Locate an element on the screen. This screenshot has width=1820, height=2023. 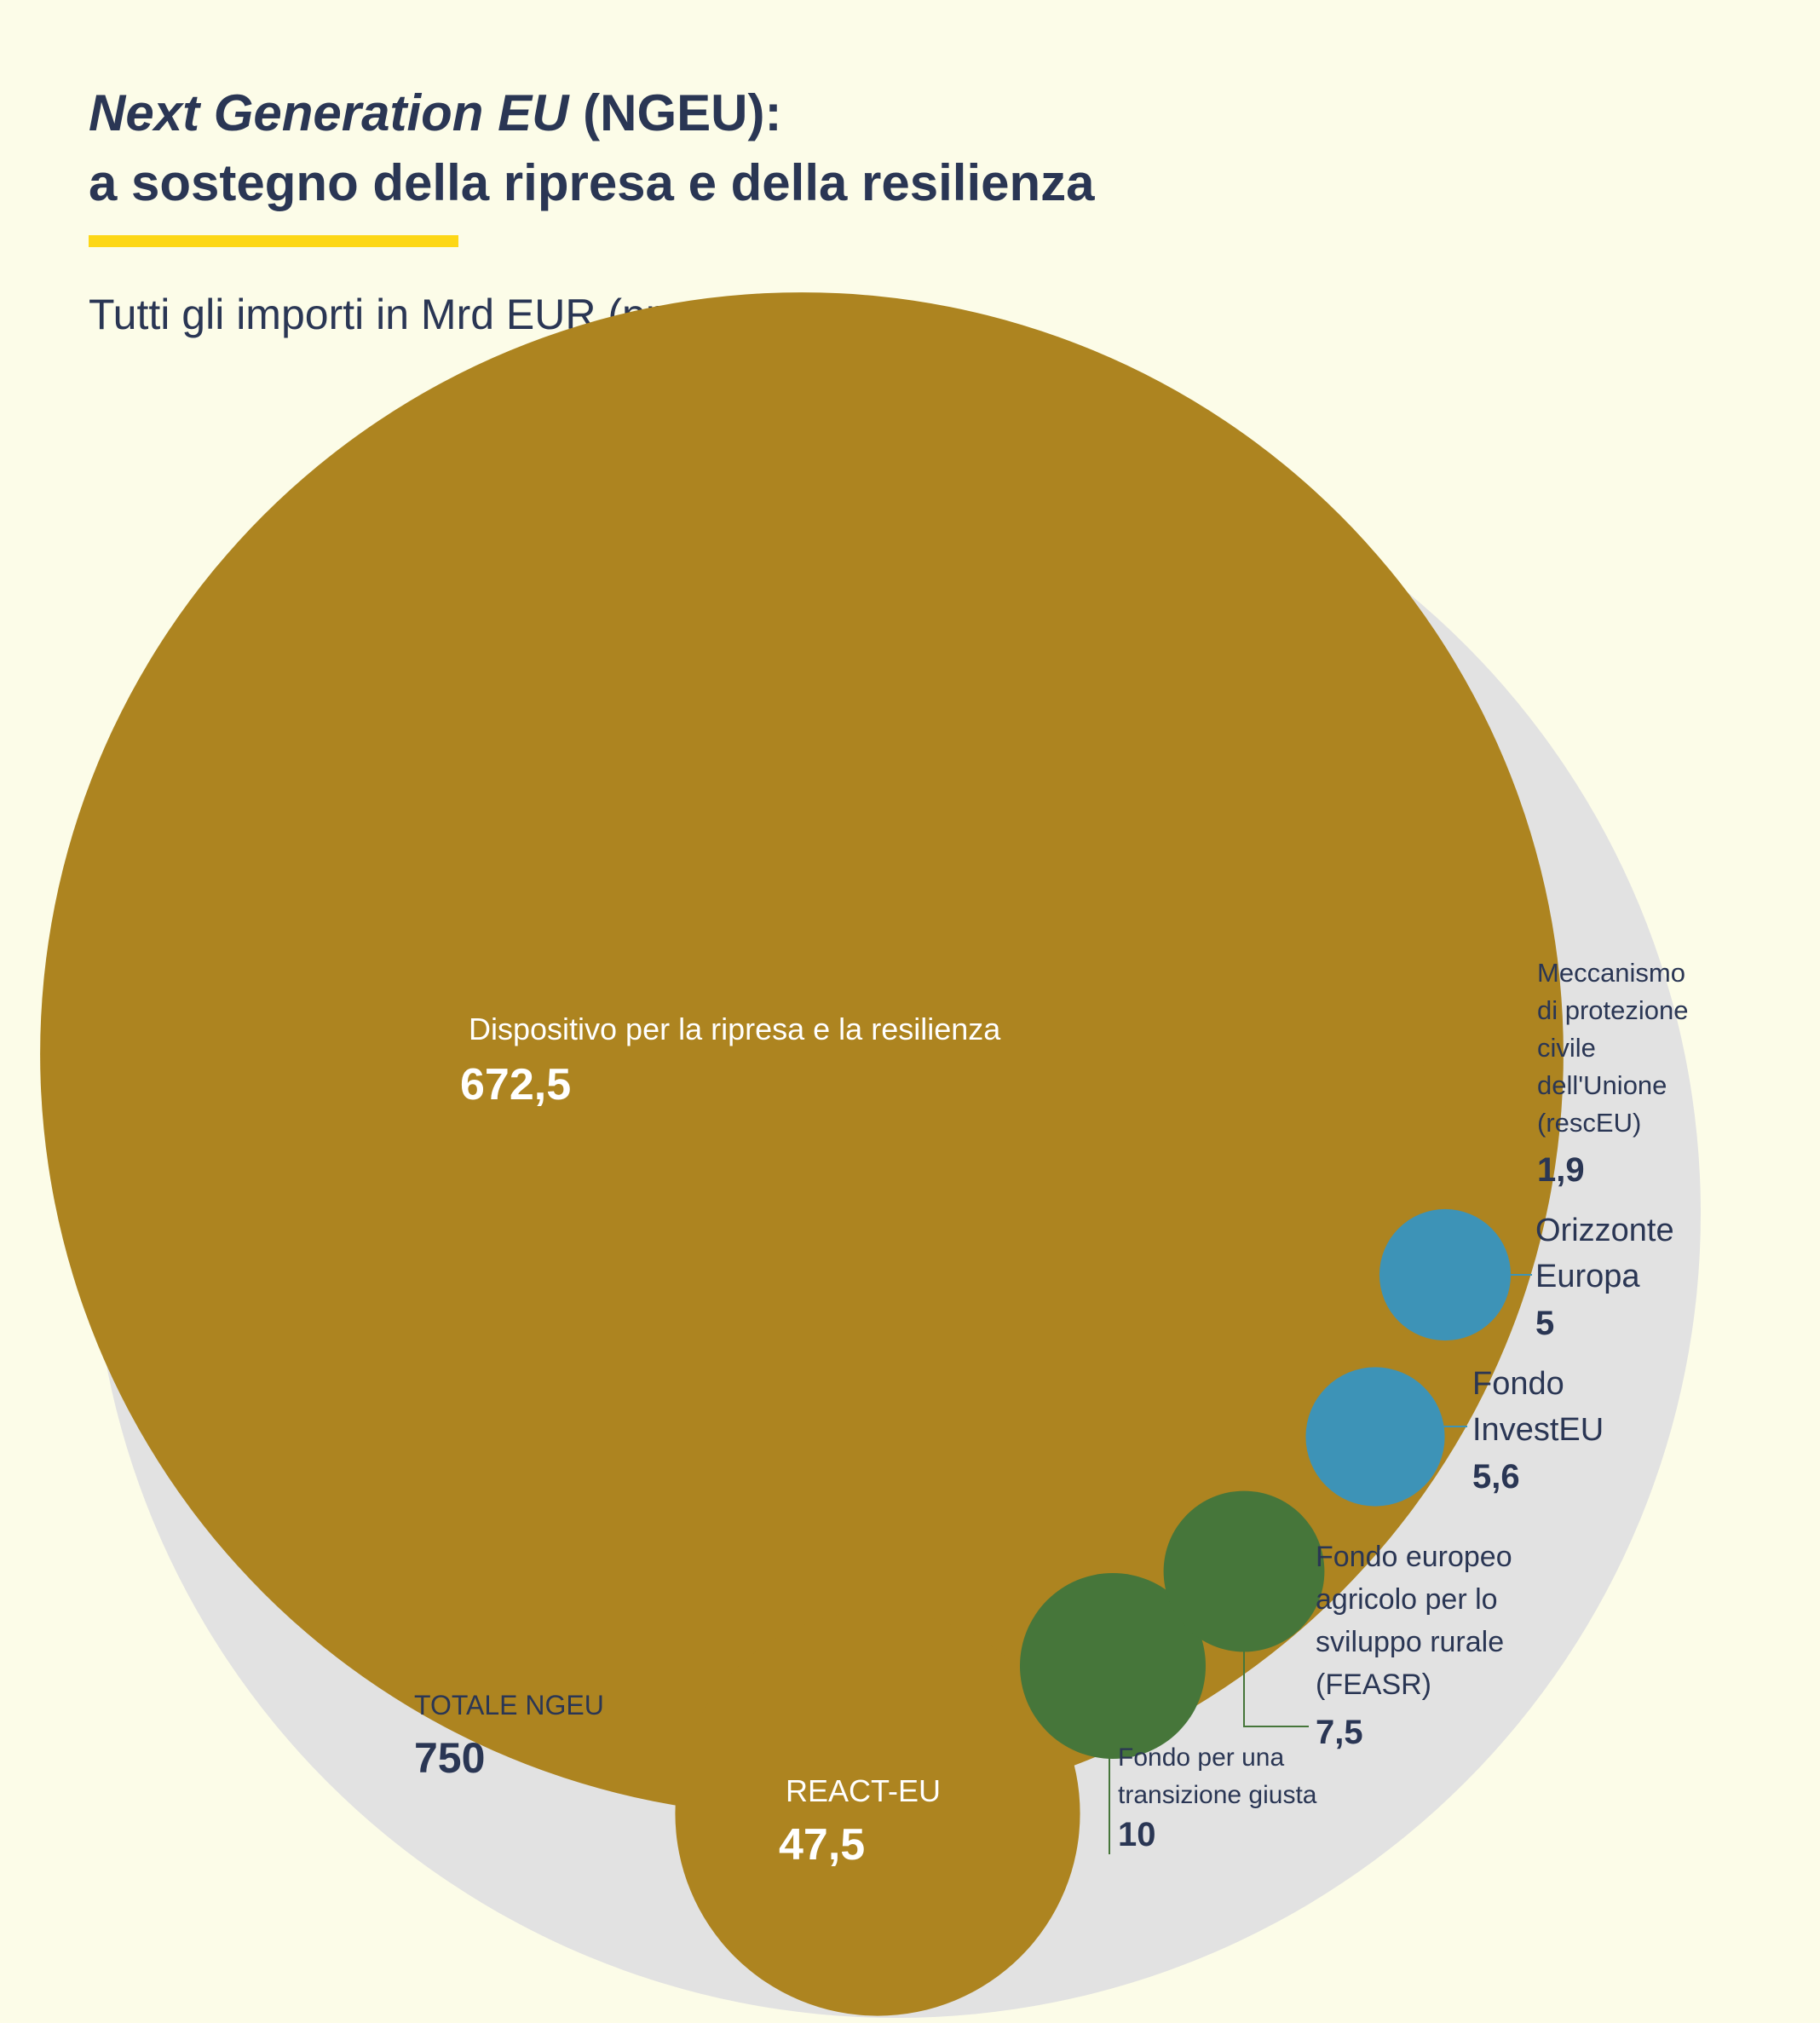
bubble-jtf is located at coordinates (1113, 1666).